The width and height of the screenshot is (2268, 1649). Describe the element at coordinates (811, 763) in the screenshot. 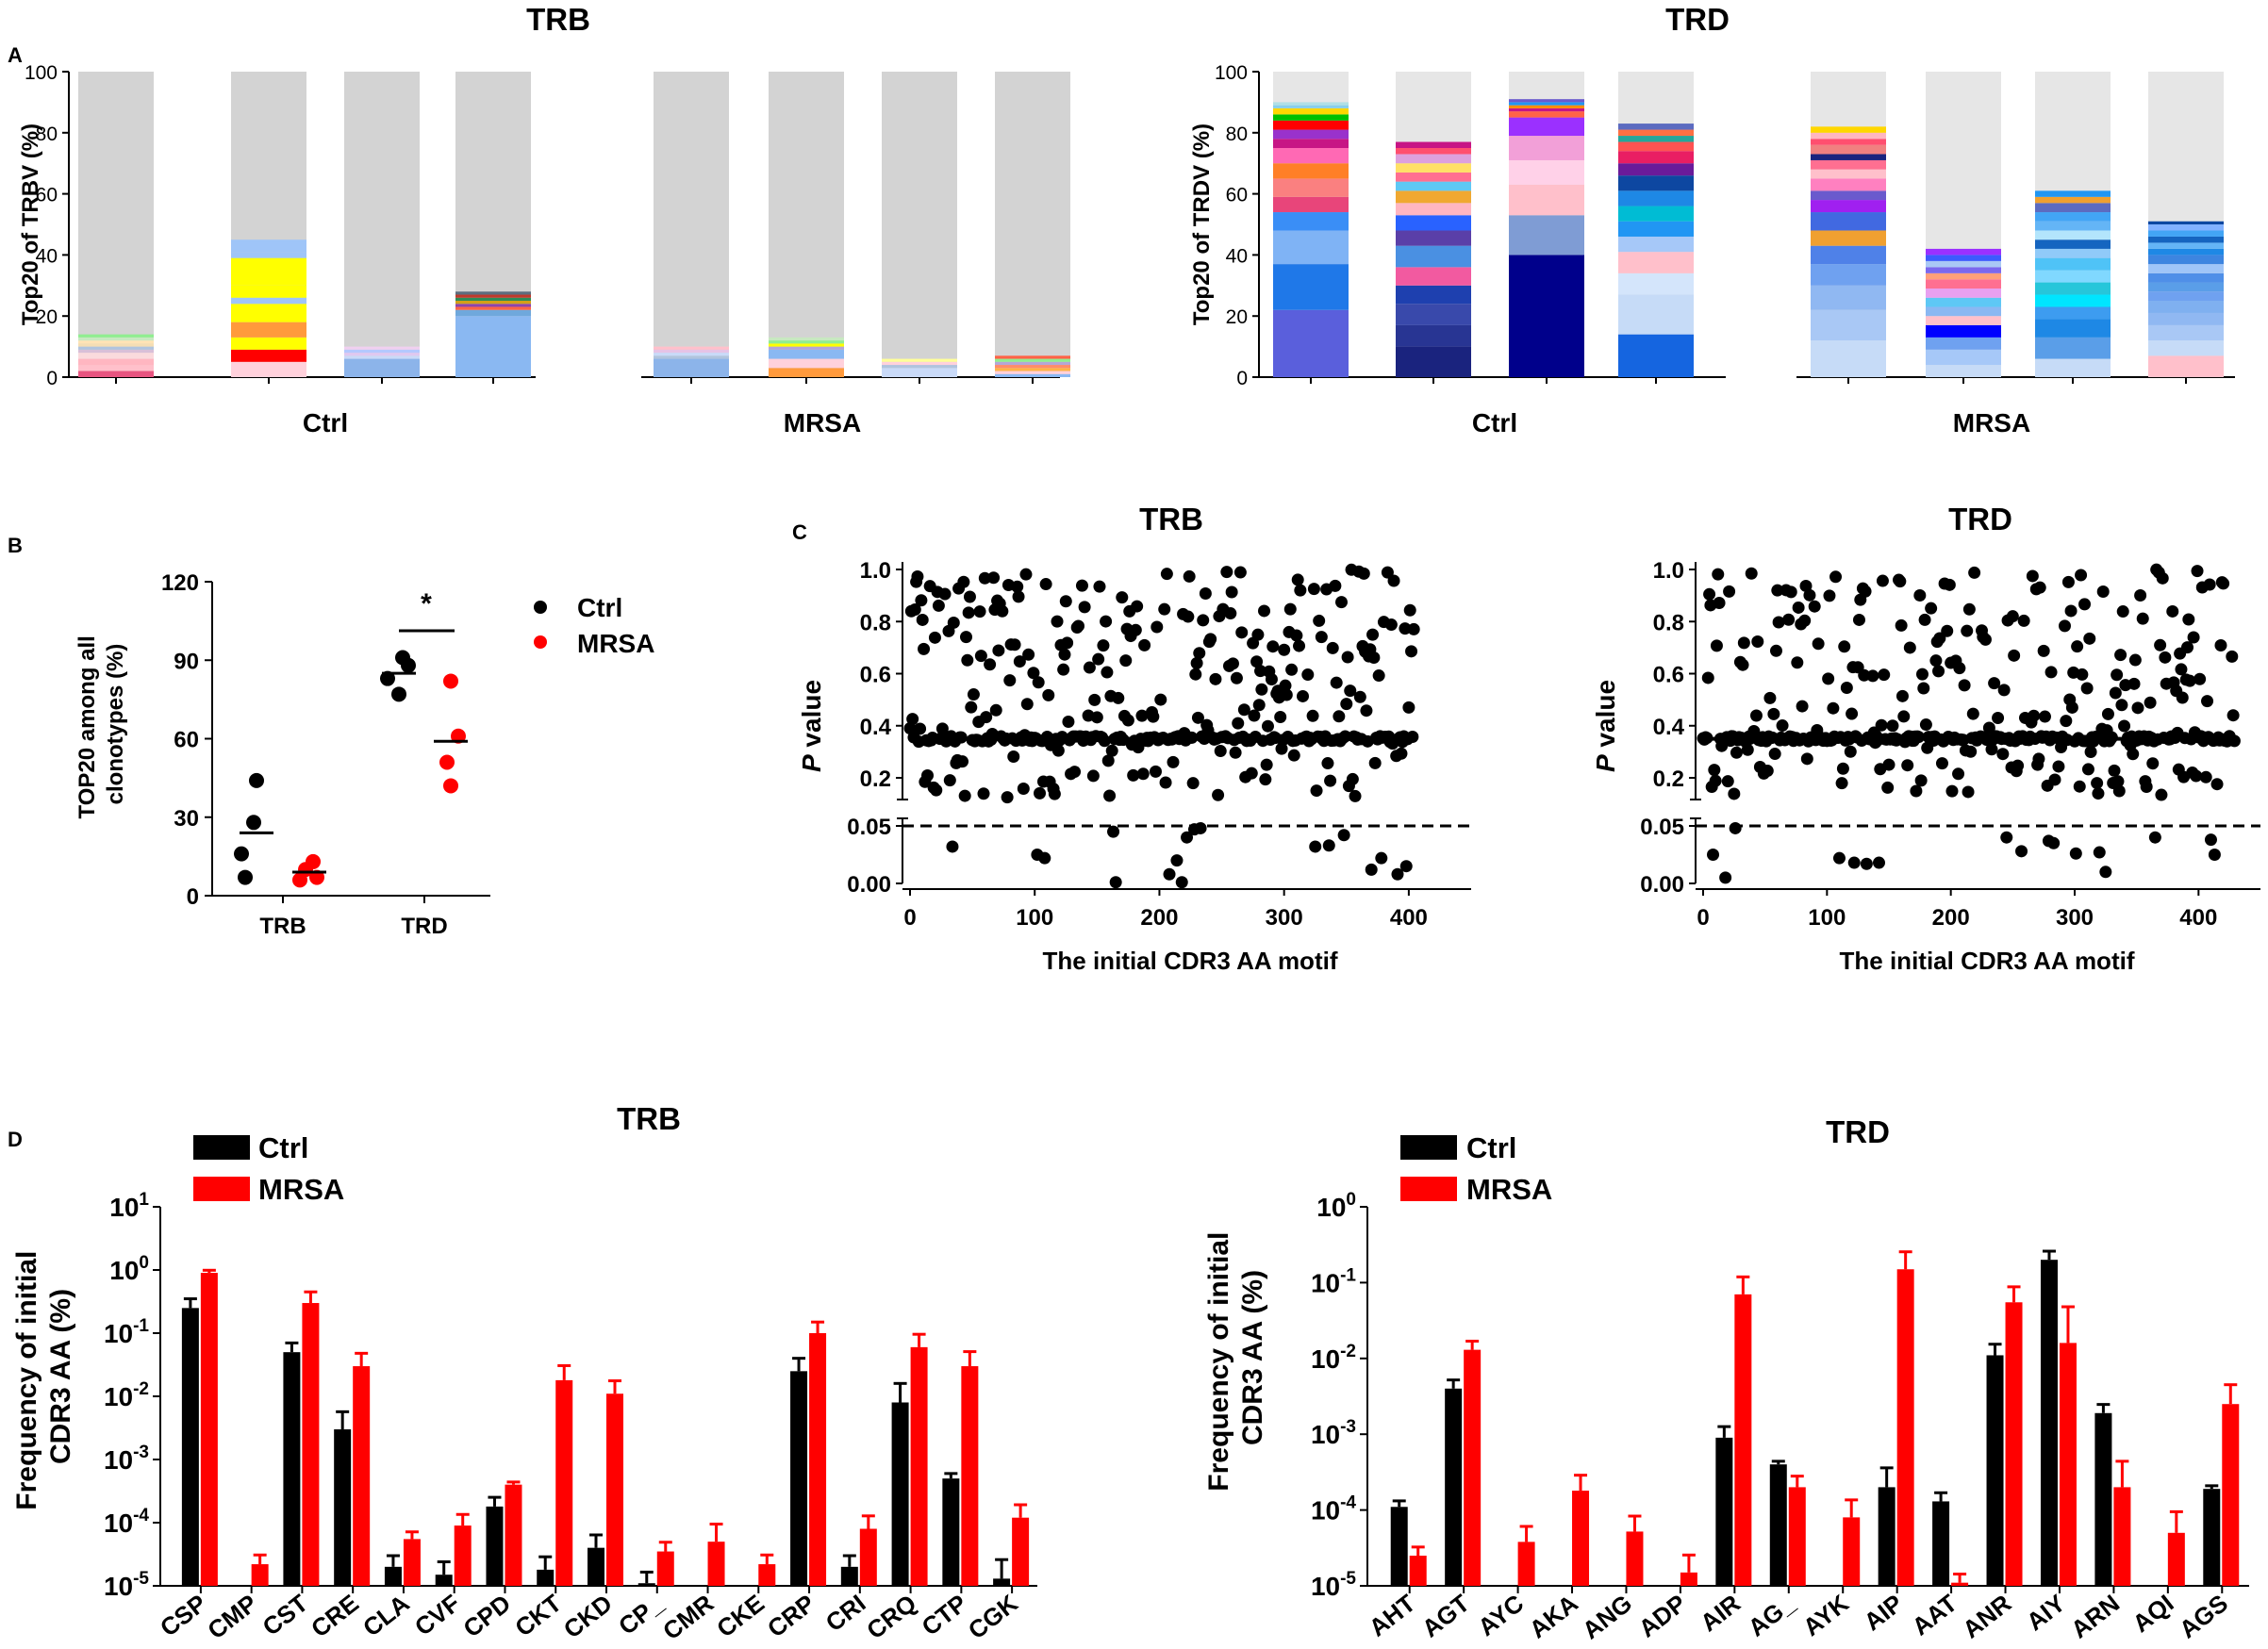

I see `c-trb-ylabel-italic: P` at that location.